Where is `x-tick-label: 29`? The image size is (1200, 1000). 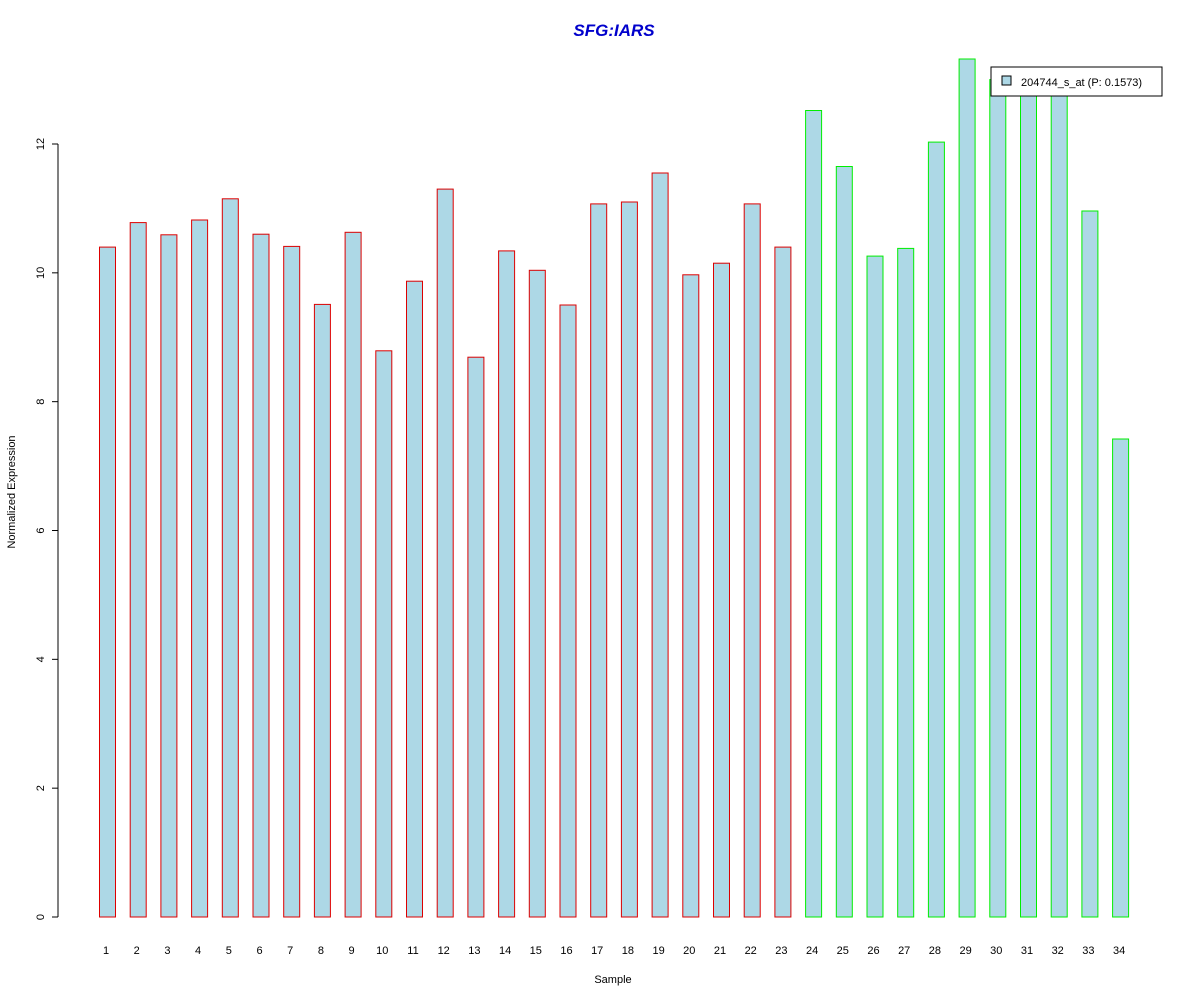 x-tick-label: 29 is located at coordinates (965, 951).